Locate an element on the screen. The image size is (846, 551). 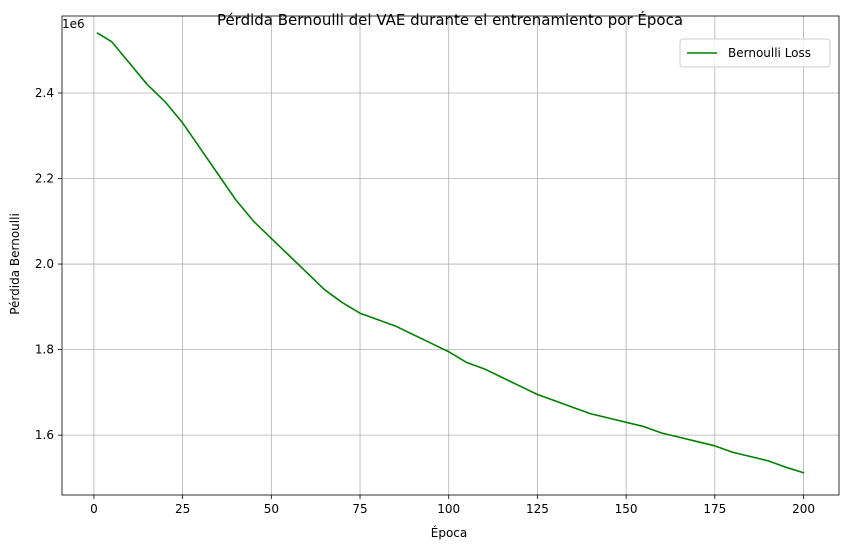
y-axis-ticks: 1.6 1.8 2.0 2.2 2.4 is located at coordinates (48, 264).